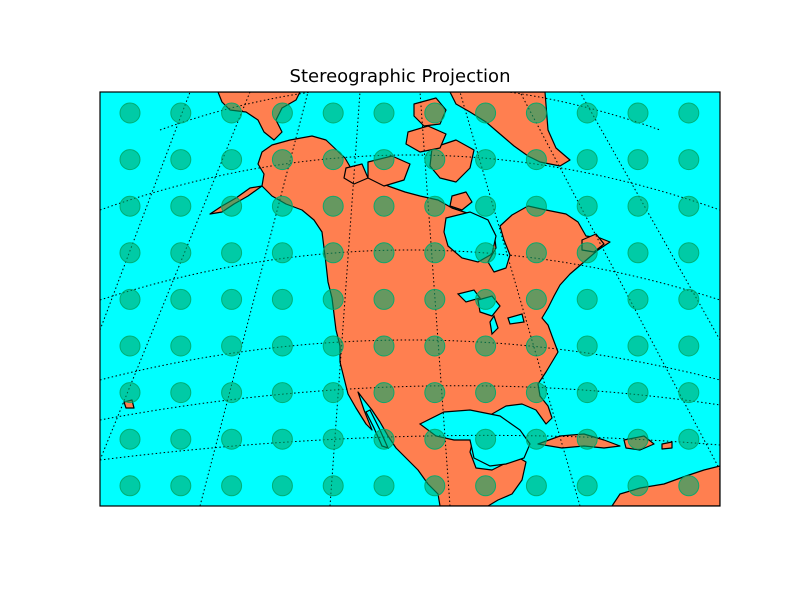 This screenshot has height=600, width=800. Describe the element at coordinates (667, 445) in the screenshot. I see `puerto-rico` at that location.